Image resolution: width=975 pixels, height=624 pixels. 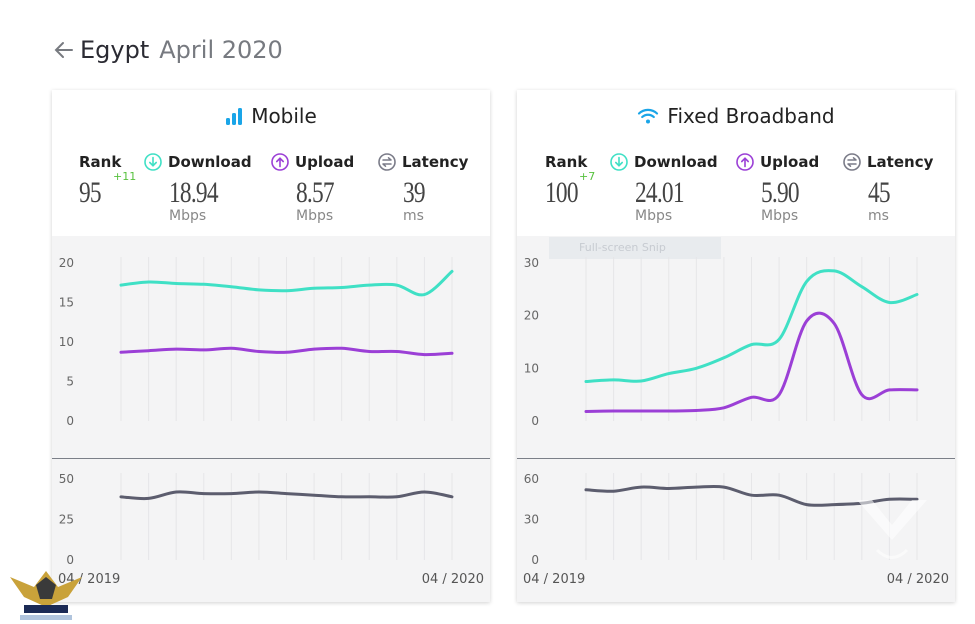 I want to click on mobile-download: Download 18.94 Mbps, so click(x=198, y=188).